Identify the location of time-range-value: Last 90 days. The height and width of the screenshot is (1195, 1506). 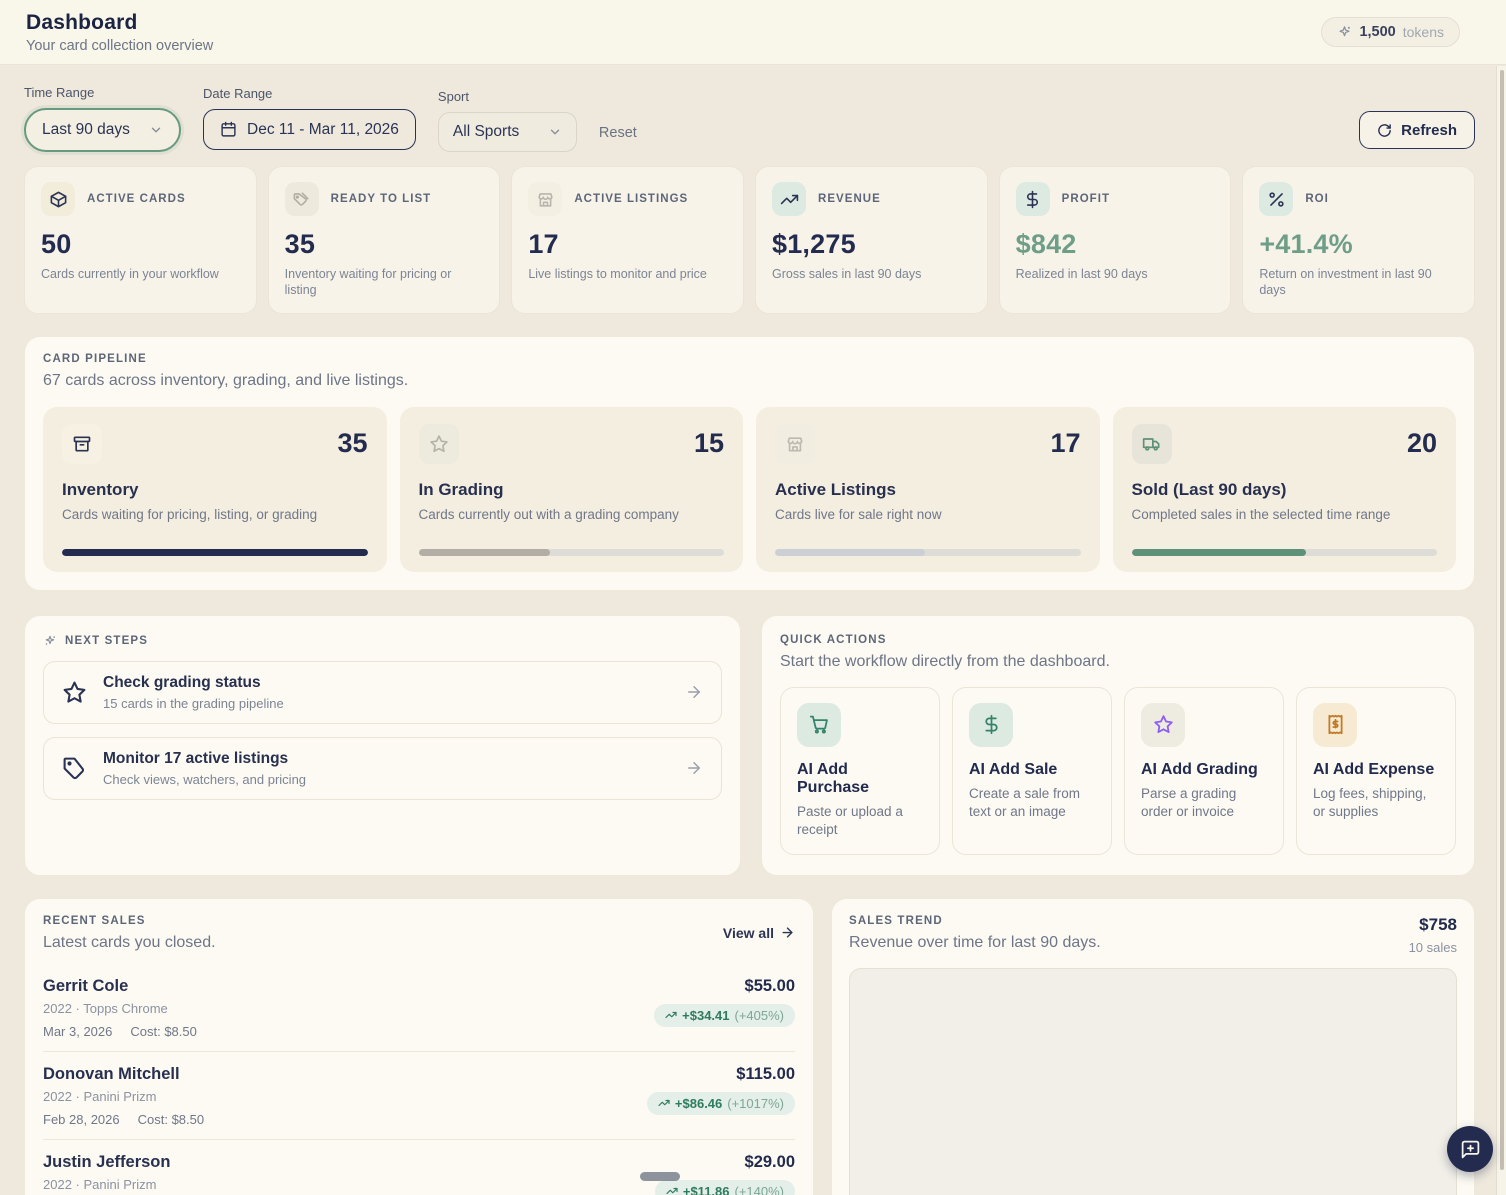
(86, 129).